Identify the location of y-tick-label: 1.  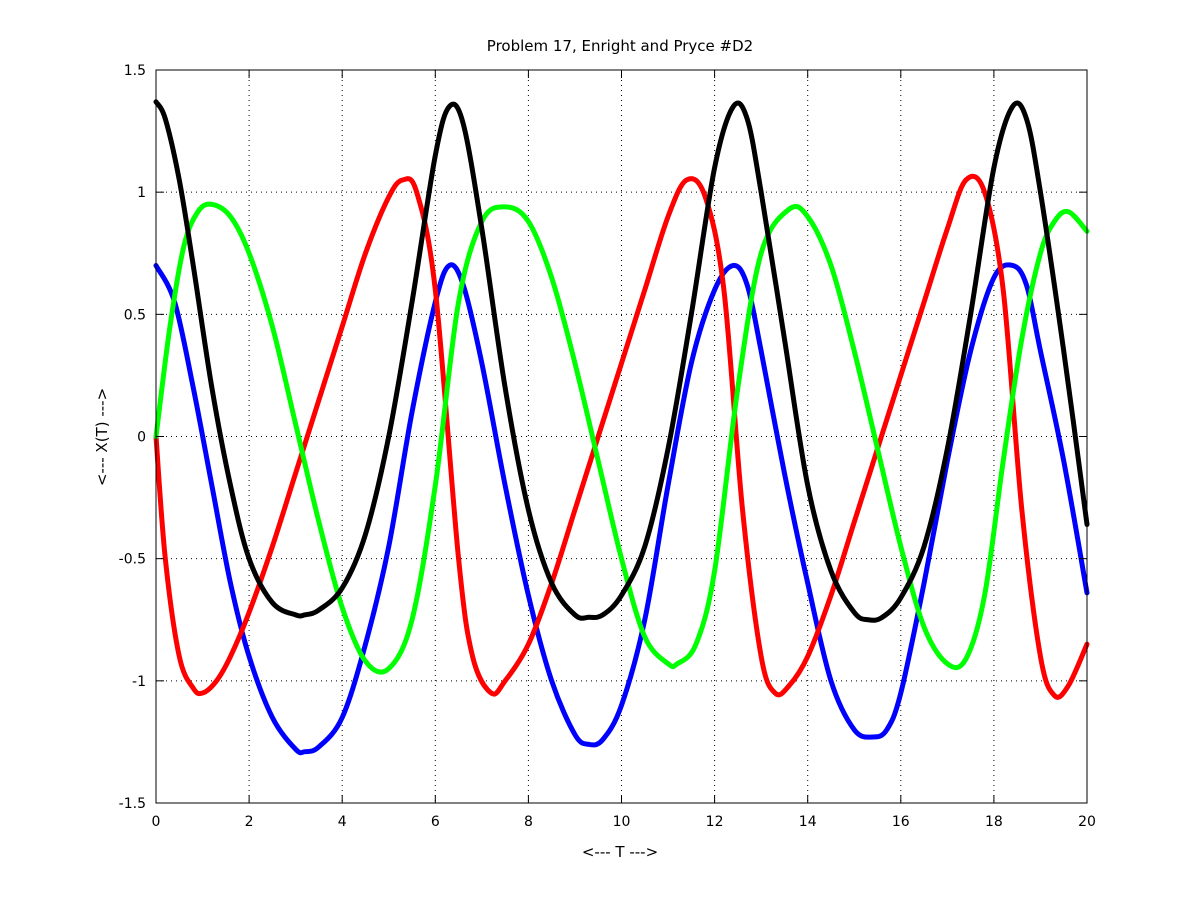
(141, 193).